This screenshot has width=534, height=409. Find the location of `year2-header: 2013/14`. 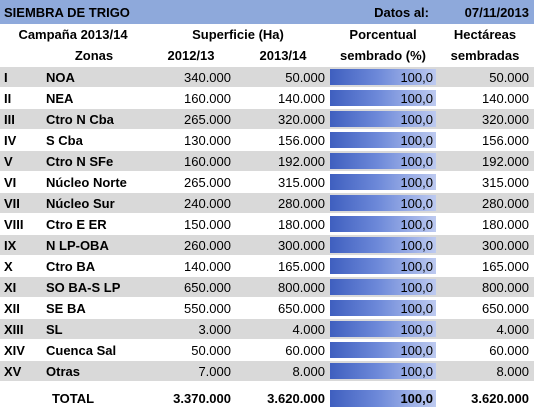

year2-header: 2013/14 is located at coordinates (283, 55).